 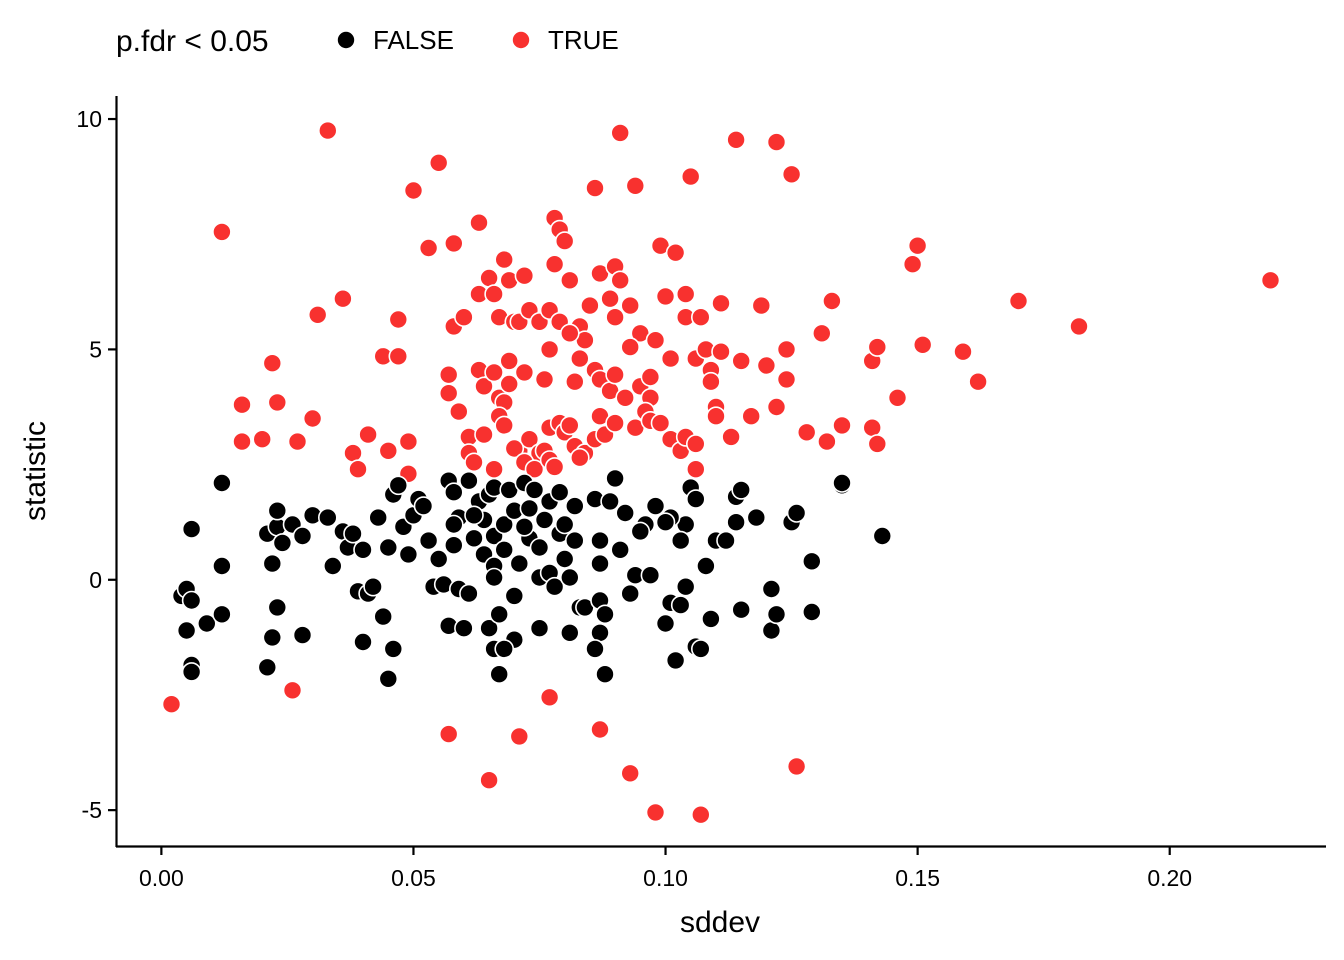 What do you see at coordinates (92, 810) in the screenshot?
I see `y-tick-label: -5` at bounding box center [92, 810].